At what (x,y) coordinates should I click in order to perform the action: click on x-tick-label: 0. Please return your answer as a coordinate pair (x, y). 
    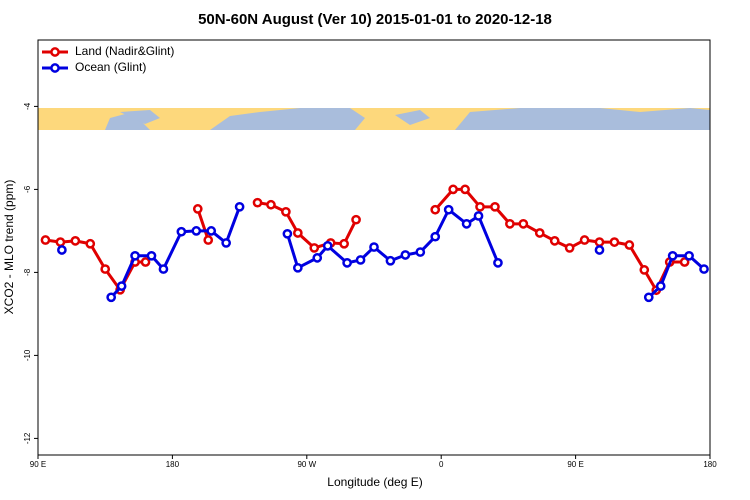
    Looking at the image, I should click on (441, 464).